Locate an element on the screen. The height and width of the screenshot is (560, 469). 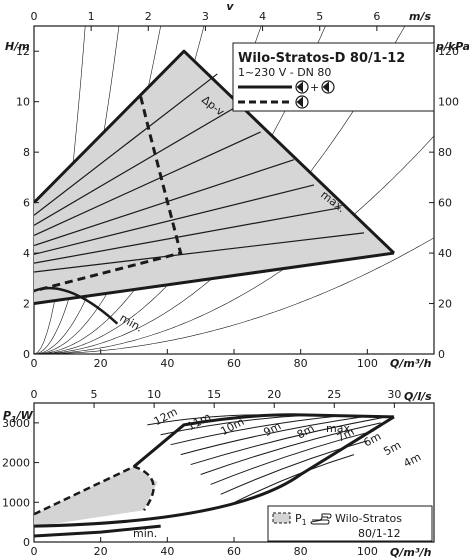
btick-label-ls-20: 20 is located at coordinates (274, 394).